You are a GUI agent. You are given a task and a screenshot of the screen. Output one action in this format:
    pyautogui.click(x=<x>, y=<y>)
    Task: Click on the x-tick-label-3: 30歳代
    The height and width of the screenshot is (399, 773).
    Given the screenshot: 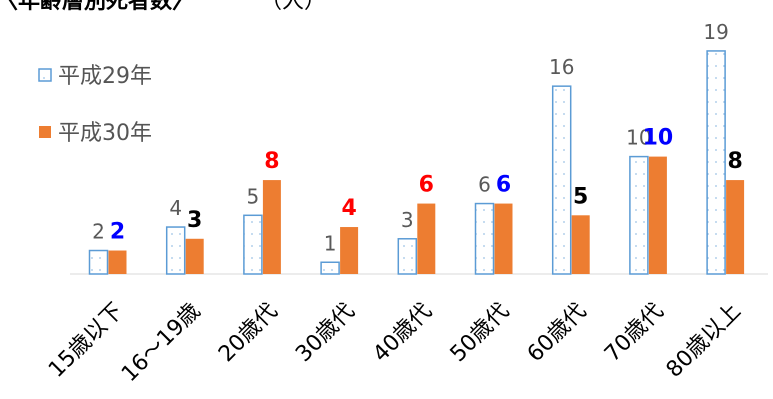 What is the action you would take?
    pyautogui.click(x=325, y=333)
    